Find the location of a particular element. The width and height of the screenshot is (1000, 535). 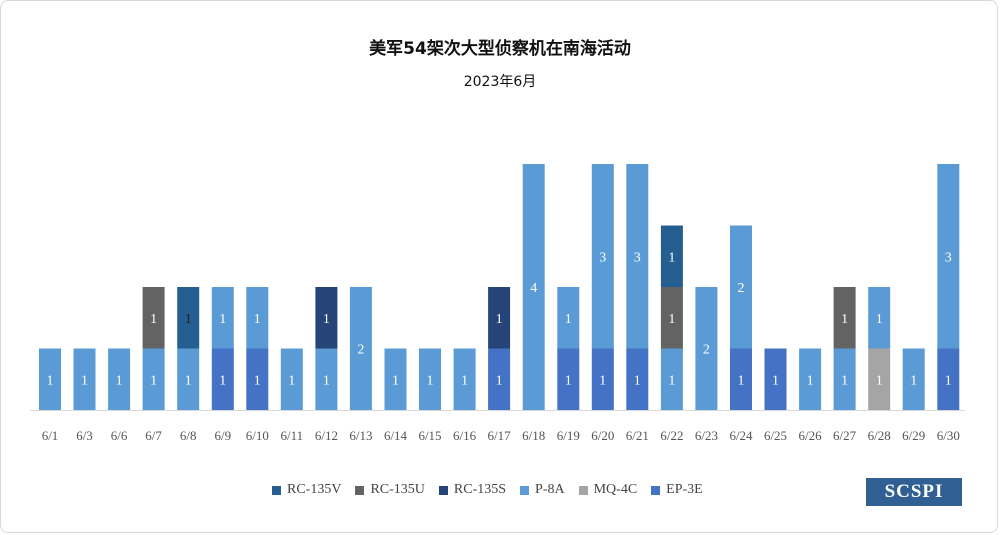

x-tick-label: 6/27 is located at coordinates (845, 435).